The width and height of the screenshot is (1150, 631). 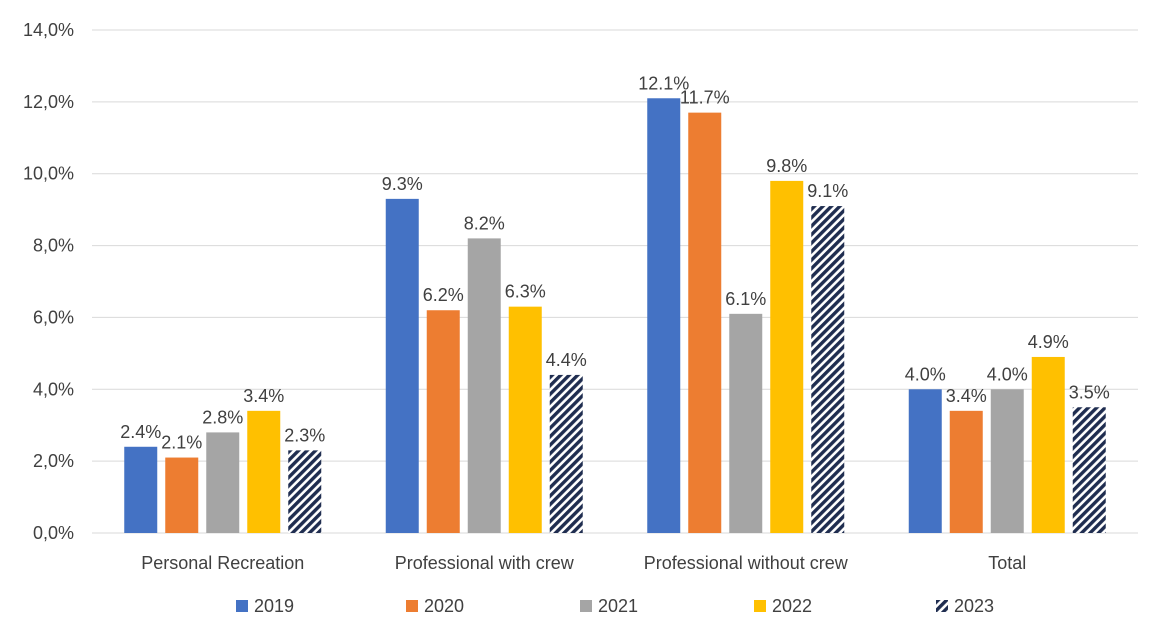 I want to click on bar-2022-total, so click(x=1048, y=444).